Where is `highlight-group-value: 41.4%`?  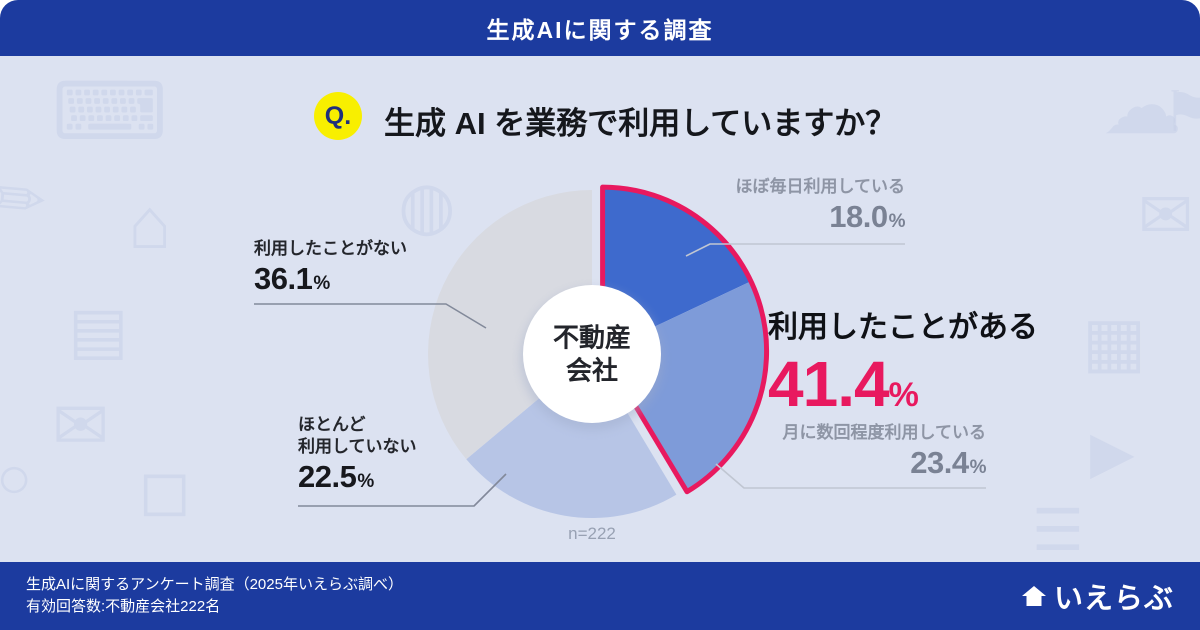
highlight-group-value: 41.4% is located at coordinates (903, 384).